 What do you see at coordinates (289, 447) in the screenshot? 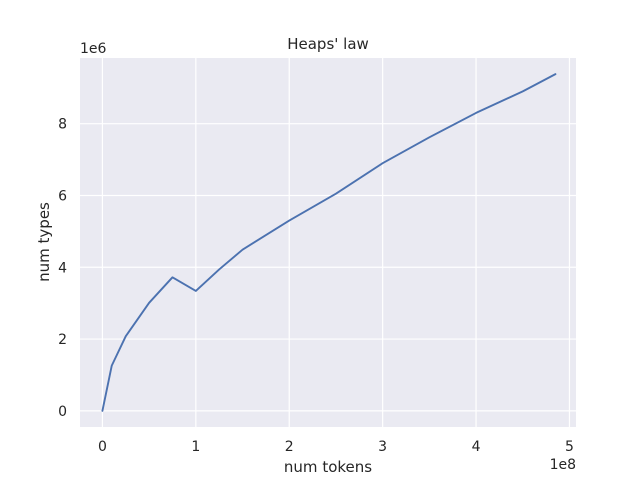
I see `x-tick-label: 2` at bounding box center [289, 447].